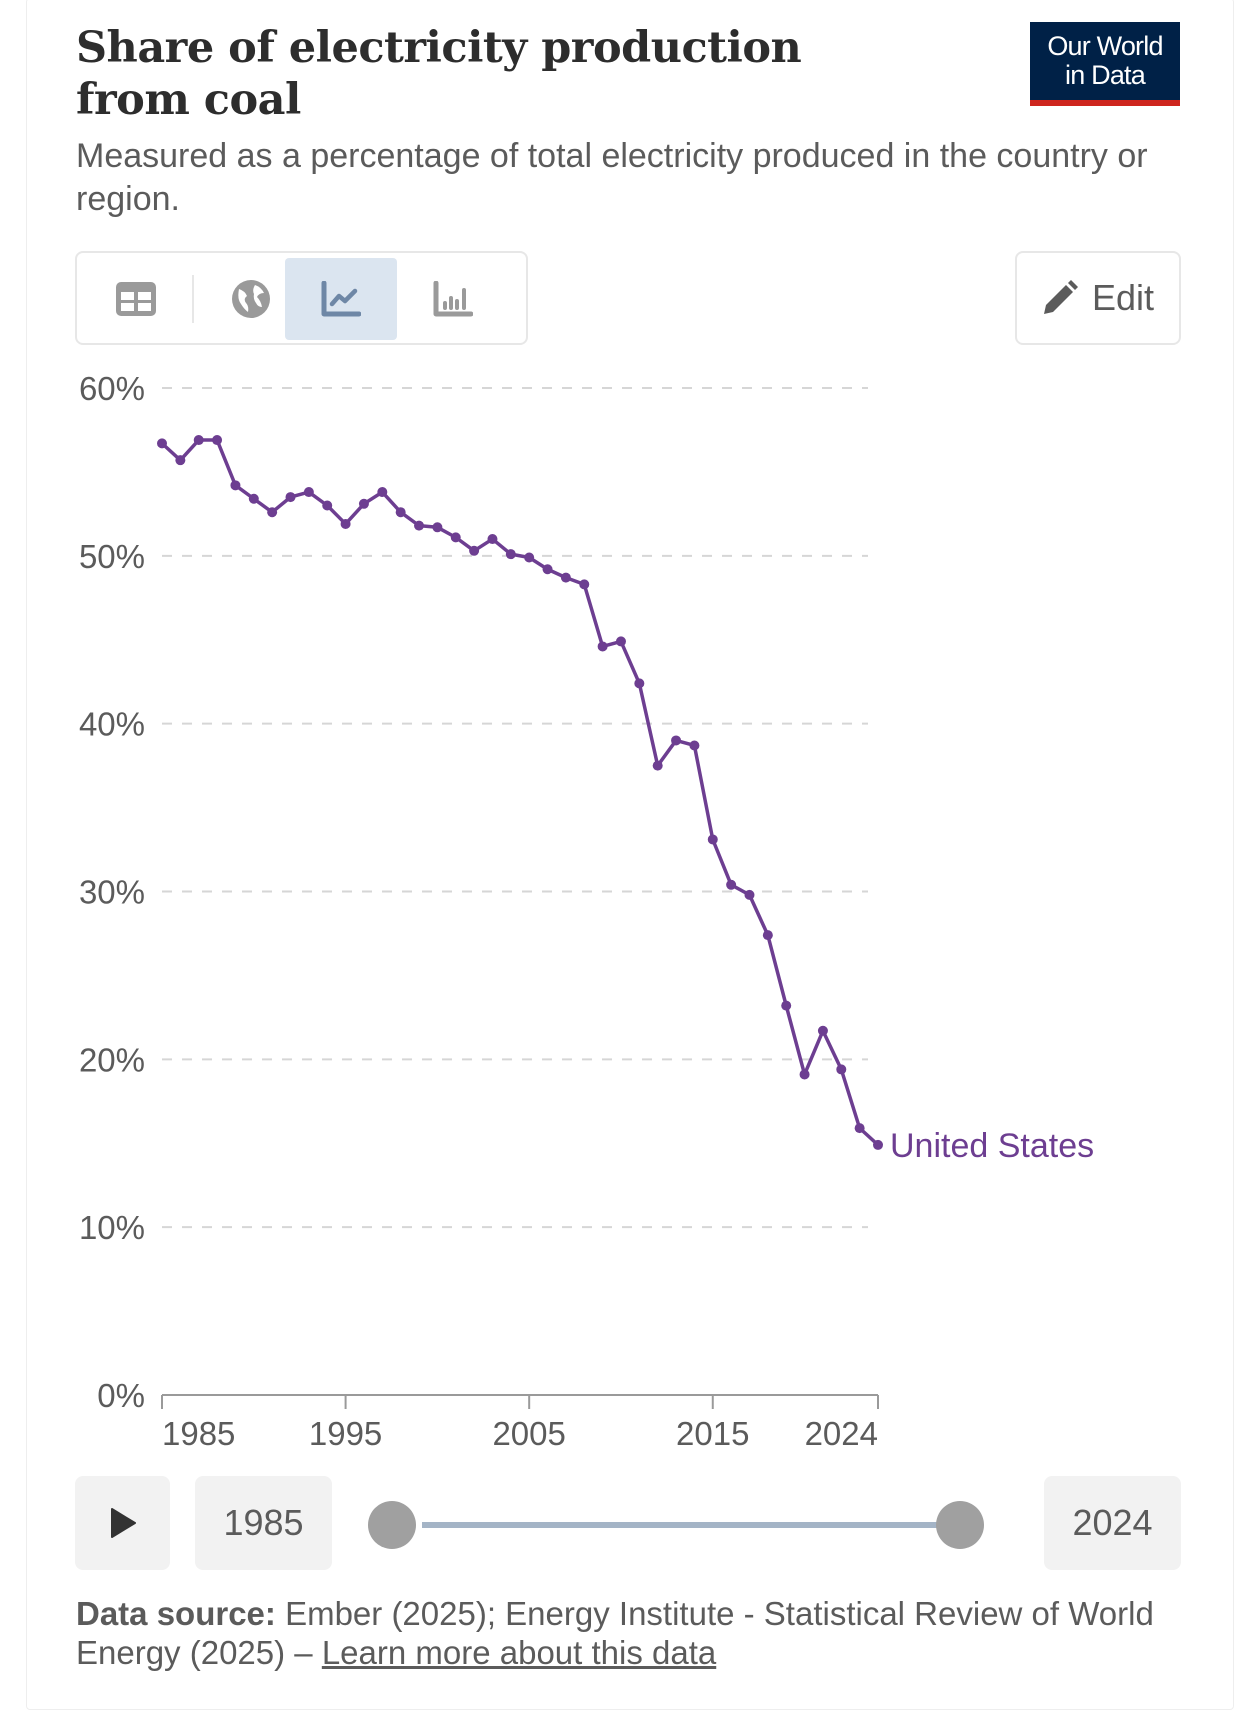  Describe the element at coordinates (1123, 297) in the screenshot. I see `edit-label: Edit` at that location.